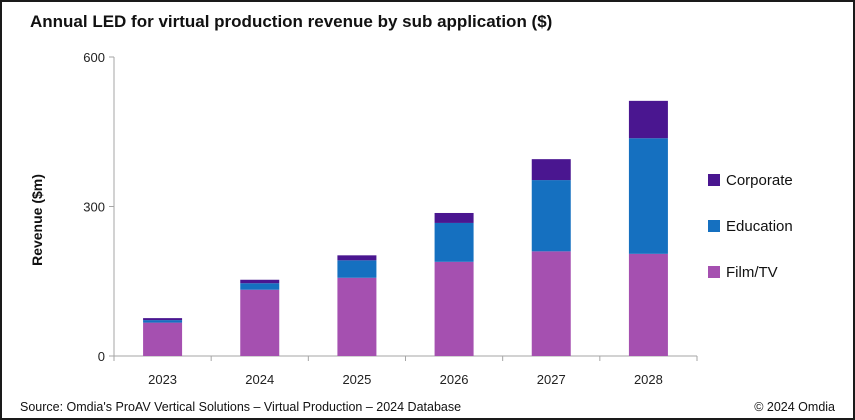 This screenshot has height=420, width=855. I want to click on legend-label: Corporate, so click(759, 180).